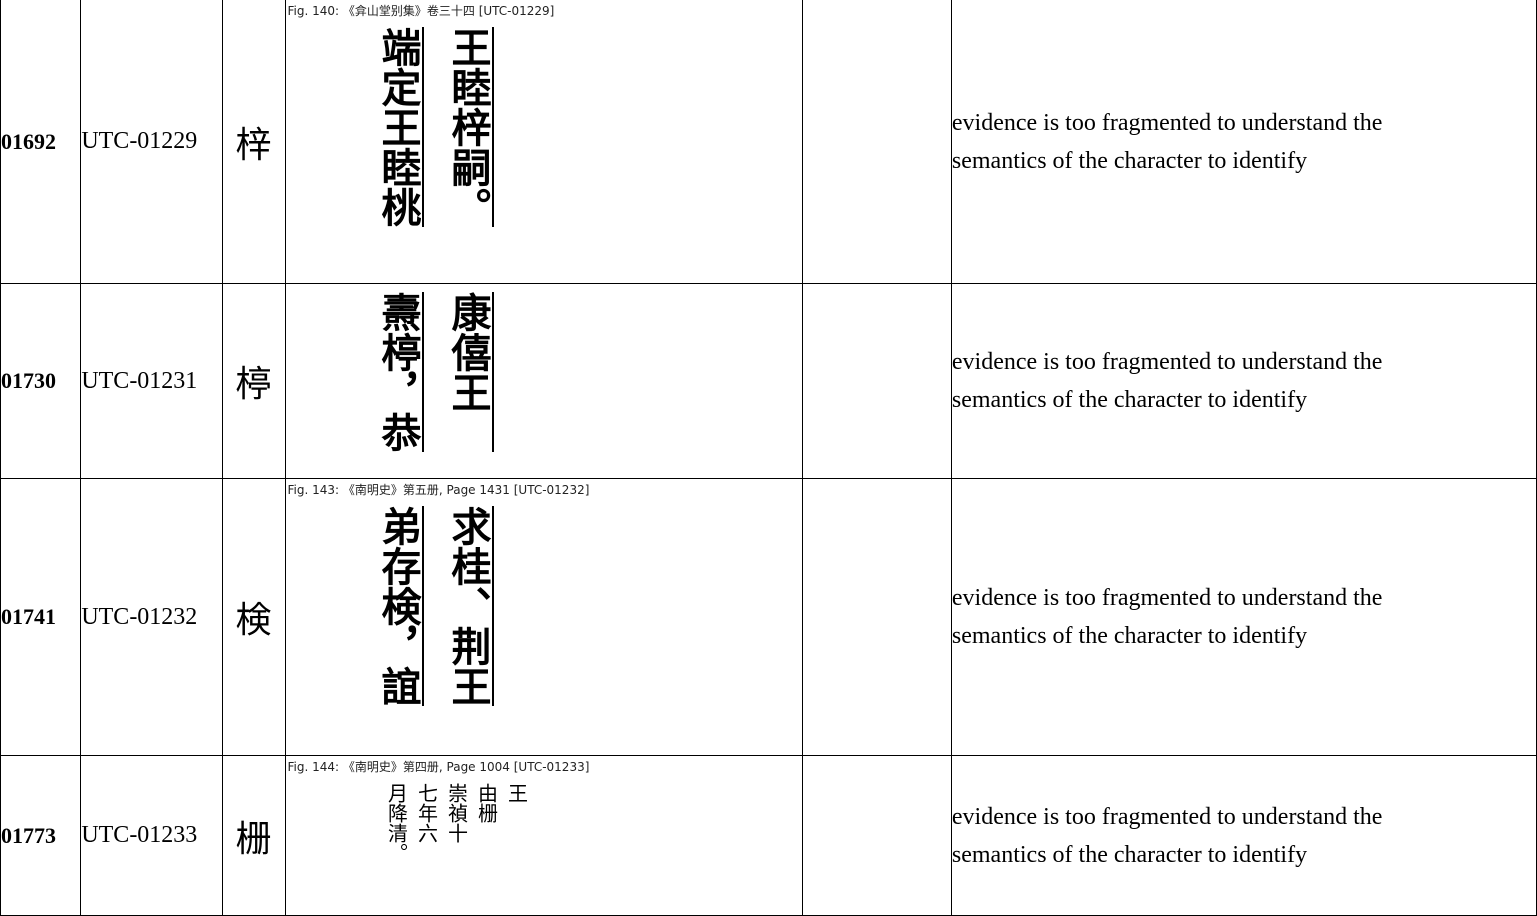 This screenshot has height=916, width=1537. Describe the element at coordinates (41, 381) in the screenshot. I see `number-cell: 01730` at that location.